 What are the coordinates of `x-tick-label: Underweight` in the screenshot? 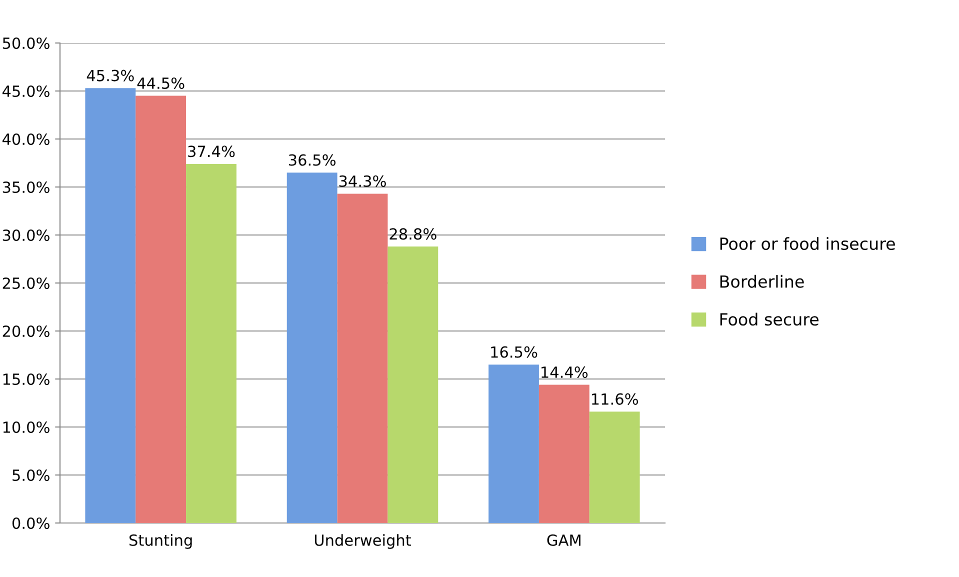 It's located at (363, 541).